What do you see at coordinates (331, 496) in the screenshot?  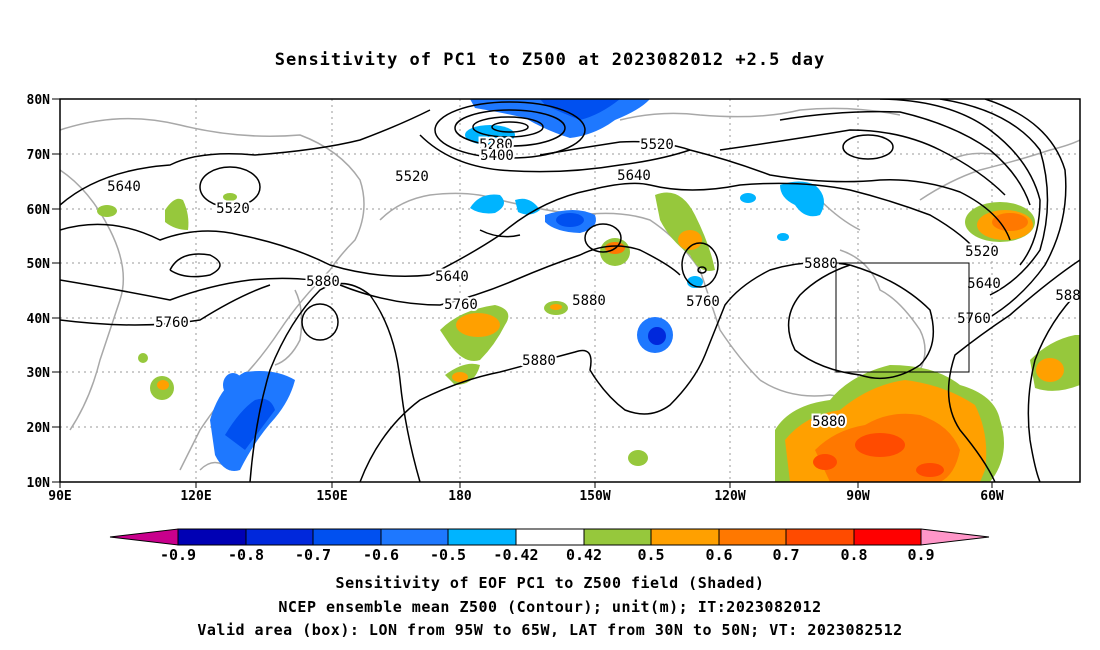 I see `lon-label: 150E` at bounding box center [331, 496].